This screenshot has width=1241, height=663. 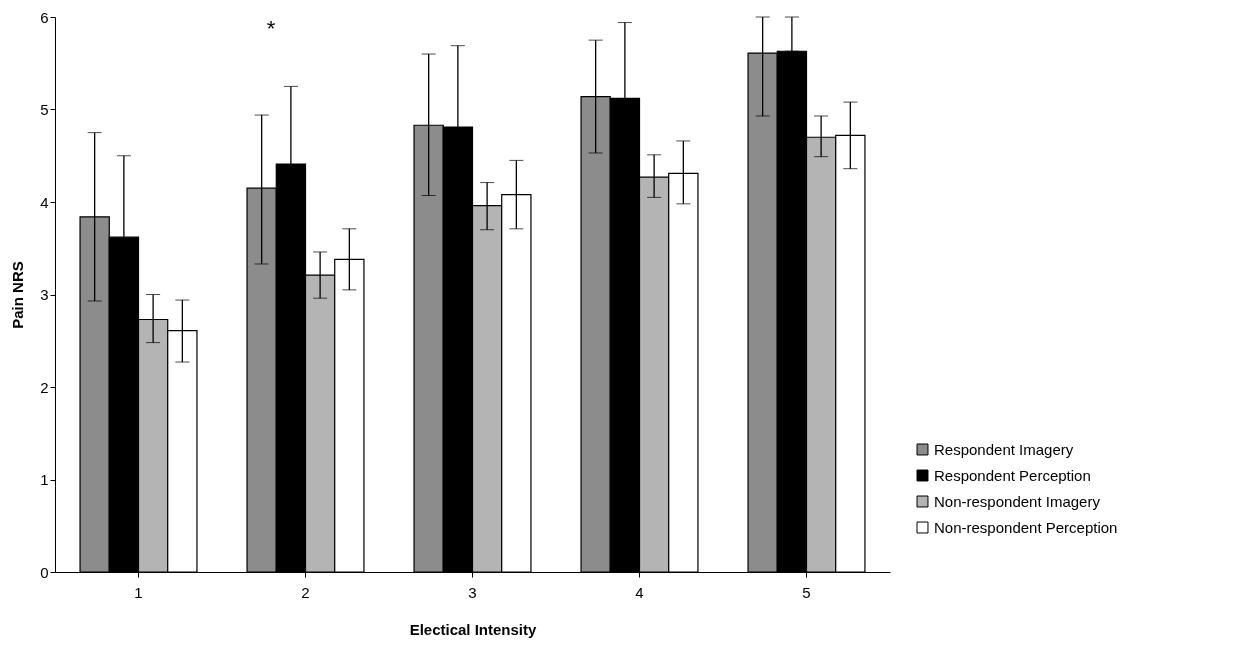 What do you see at coordinates (472, 592) in the screenshot?
I see `x-tick-label: 3` at bounding box center [472, 592].